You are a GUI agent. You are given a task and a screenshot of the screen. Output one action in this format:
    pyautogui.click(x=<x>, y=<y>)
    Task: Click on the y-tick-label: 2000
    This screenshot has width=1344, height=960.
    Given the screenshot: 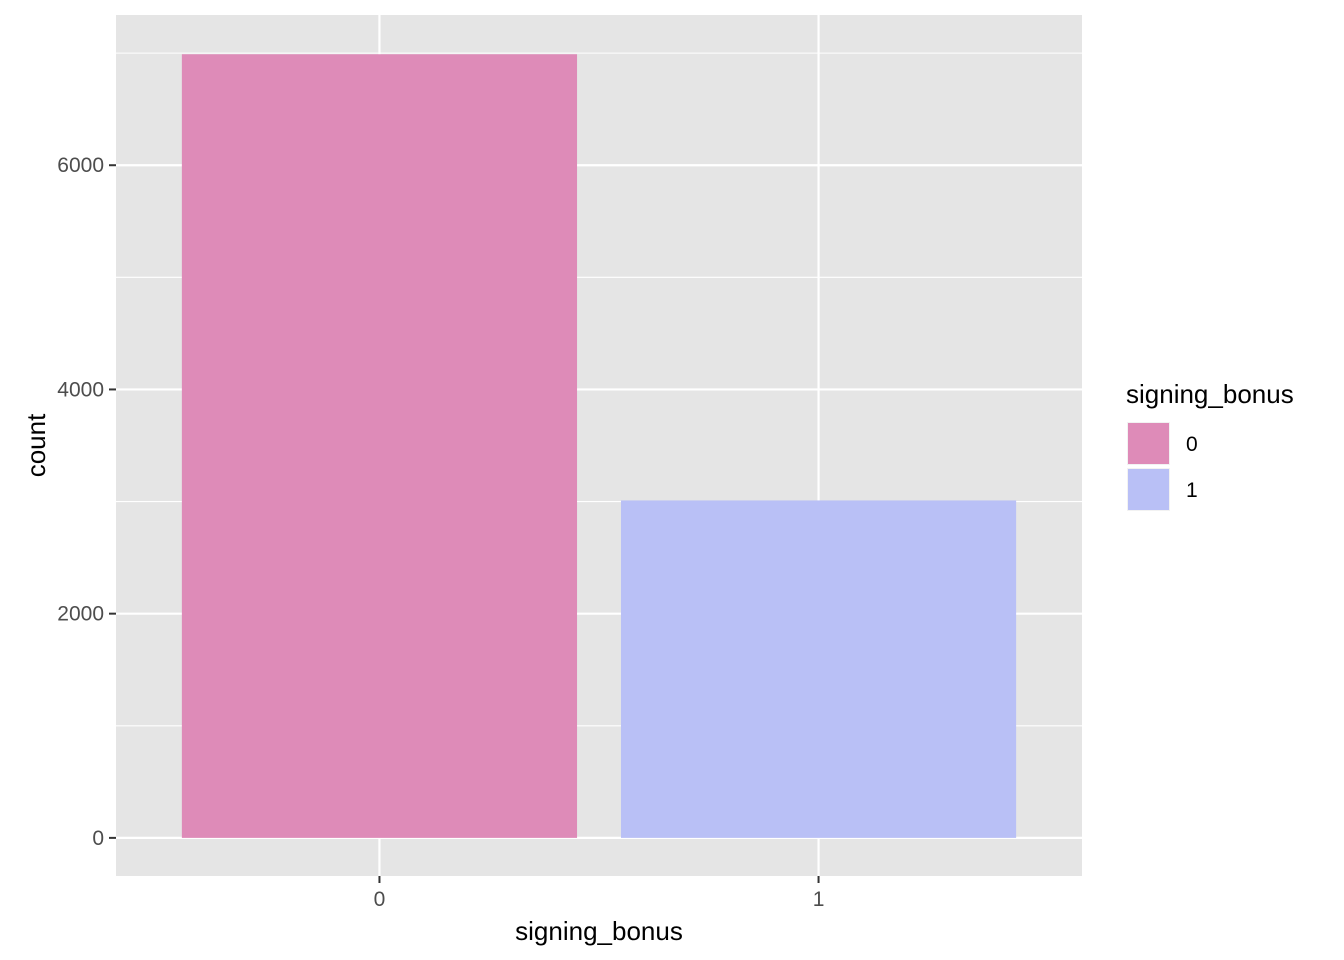 What is the action you would take?
    pyautogui.click(x=80, y=614)
    